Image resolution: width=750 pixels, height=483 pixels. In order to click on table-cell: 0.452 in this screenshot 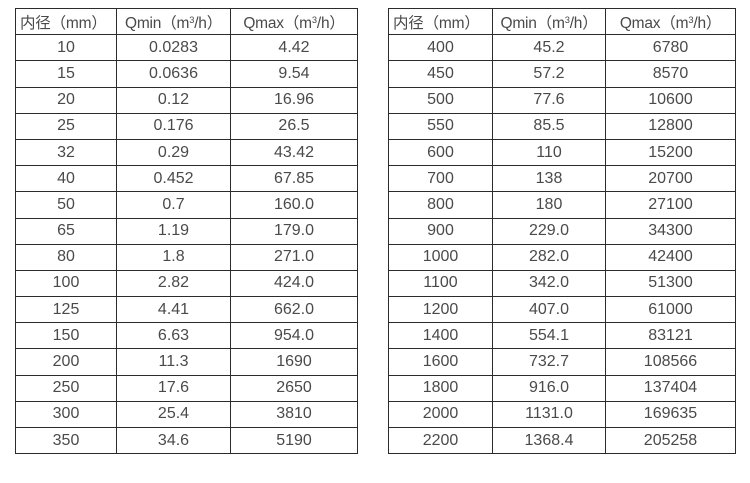, I will do `click(173, 179)`.